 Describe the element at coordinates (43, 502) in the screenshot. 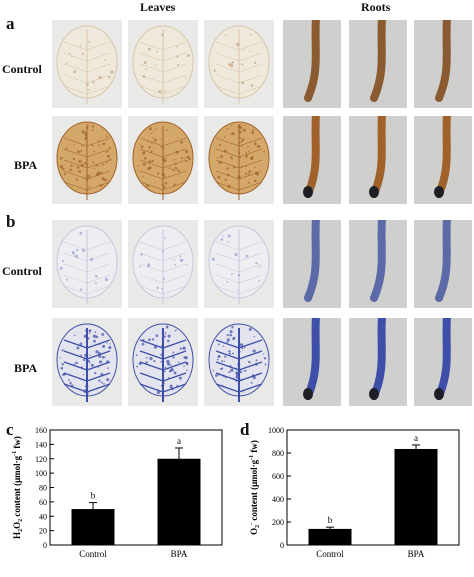

I see `y-tick-label: 60` at that location.